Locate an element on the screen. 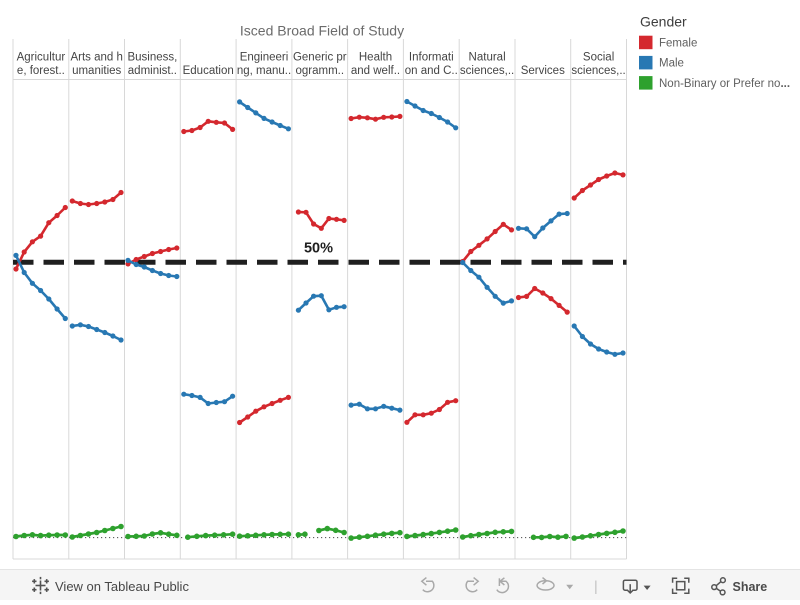  svg-text: administ.. is located at coordinates (152, 71).